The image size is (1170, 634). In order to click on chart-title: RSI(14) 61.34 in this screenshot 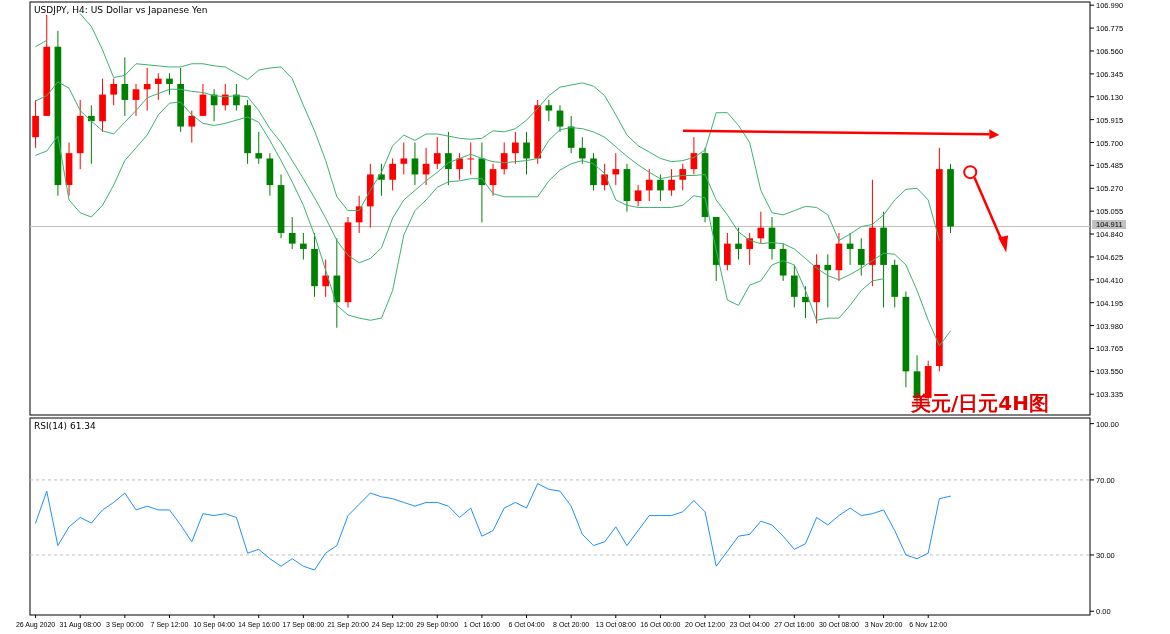, I will do `click(65, 426)`.